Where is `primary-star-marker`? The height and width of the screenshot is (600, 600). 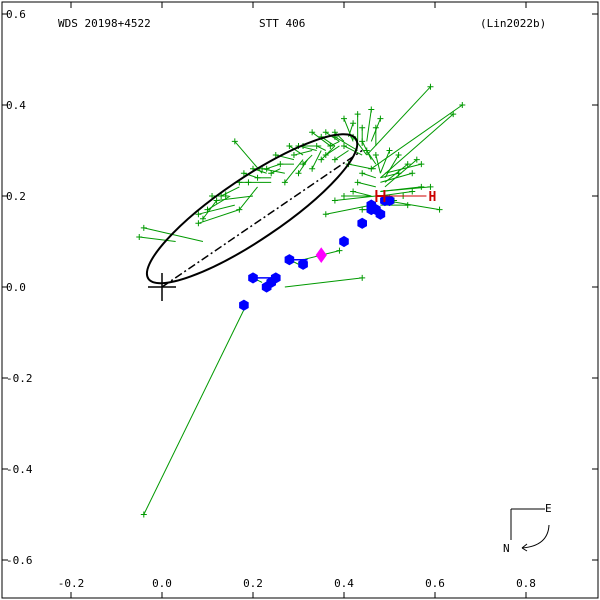 primary-star-marker is located at coordinates (162, 287).